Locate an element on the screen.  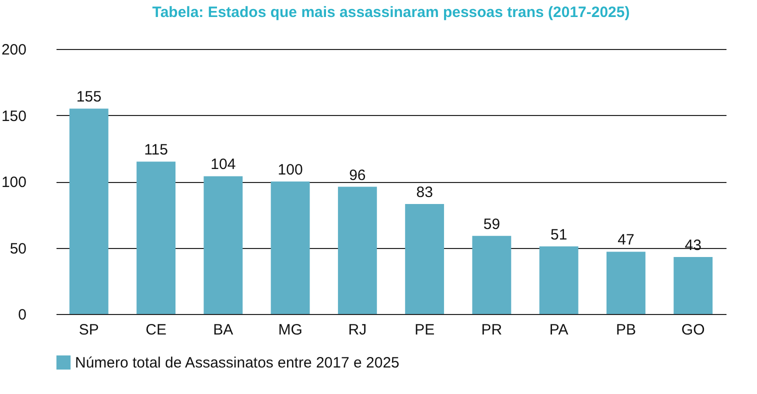
y-tick-label: 200 is located at coordinates (13, 50).